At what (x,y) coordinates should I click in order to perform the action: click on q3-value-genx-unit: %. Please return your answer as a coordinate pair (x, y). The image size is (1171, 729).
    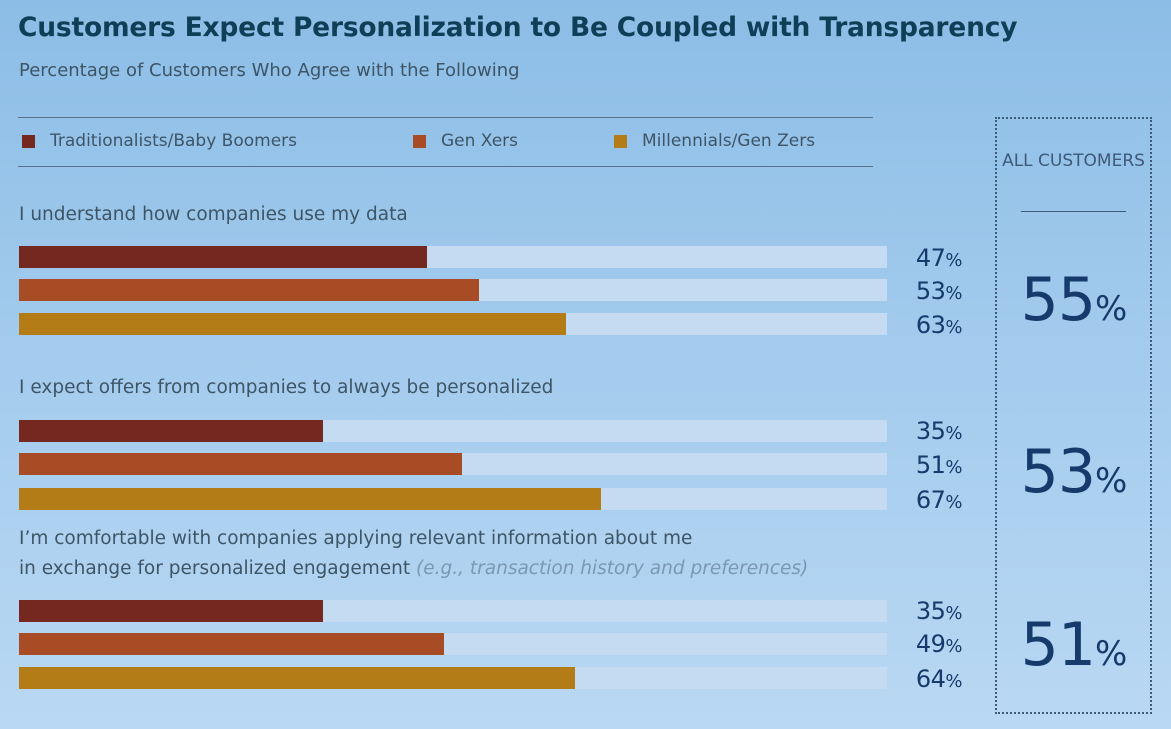
    Looking at the image, I should click on (953, 646).